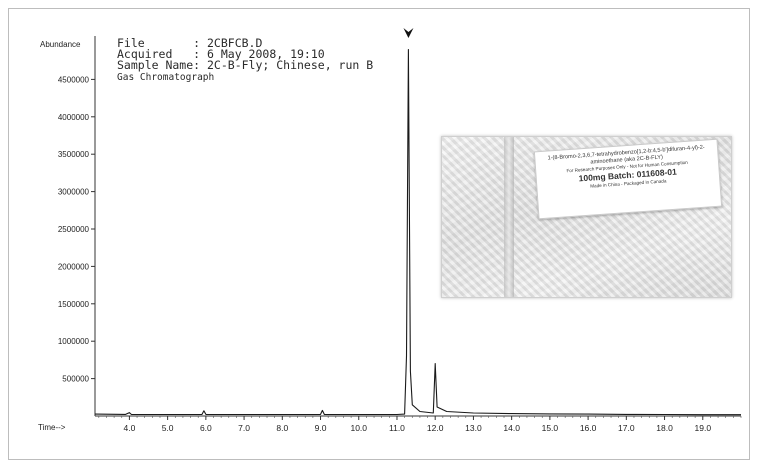  I want to click on y-tick-label: 3500000, so click(74, 154).